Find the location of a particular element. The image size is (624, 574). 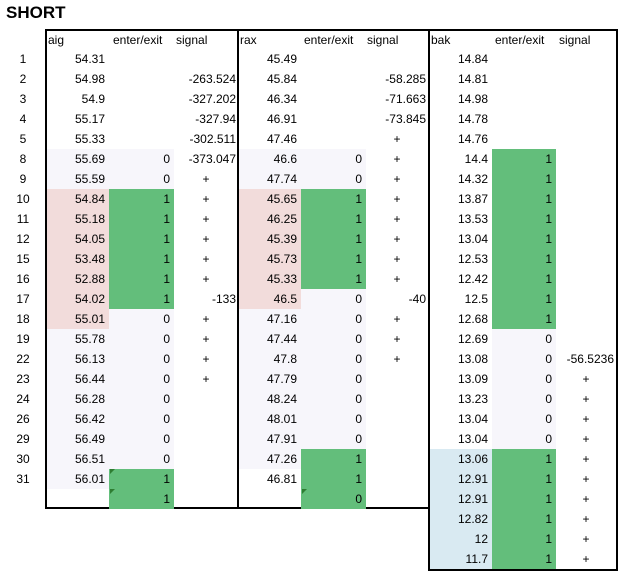

aig-signal-cell: -263.524 is located at coordinates (212, 79).